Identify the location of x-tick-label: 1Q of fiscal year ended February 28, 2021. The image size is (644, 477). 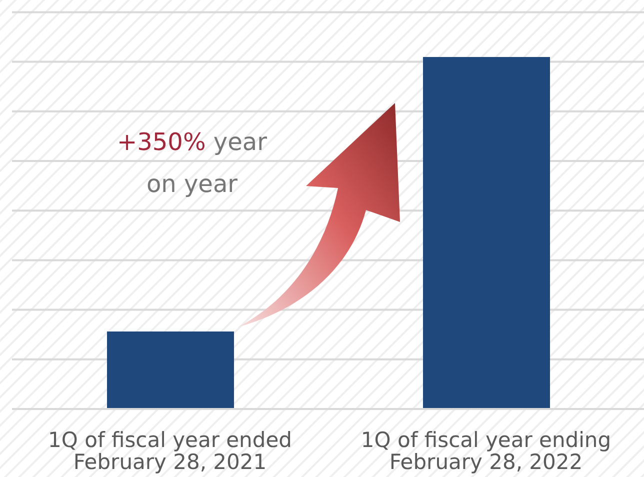
(170, 451).